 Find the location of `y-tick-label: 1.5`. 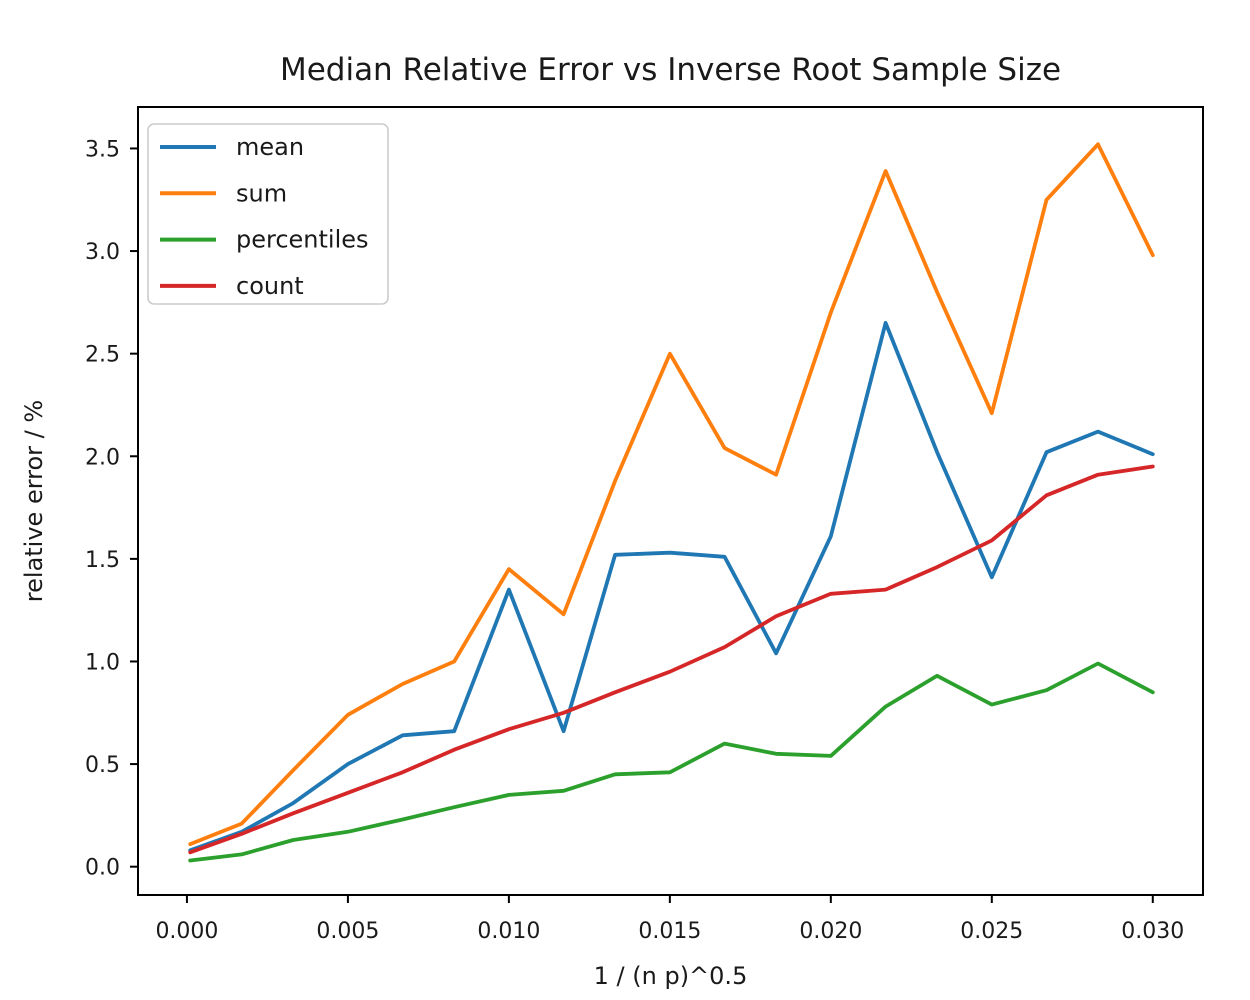

y-tick-label: 1.5 is located at coordinates (102, 560).